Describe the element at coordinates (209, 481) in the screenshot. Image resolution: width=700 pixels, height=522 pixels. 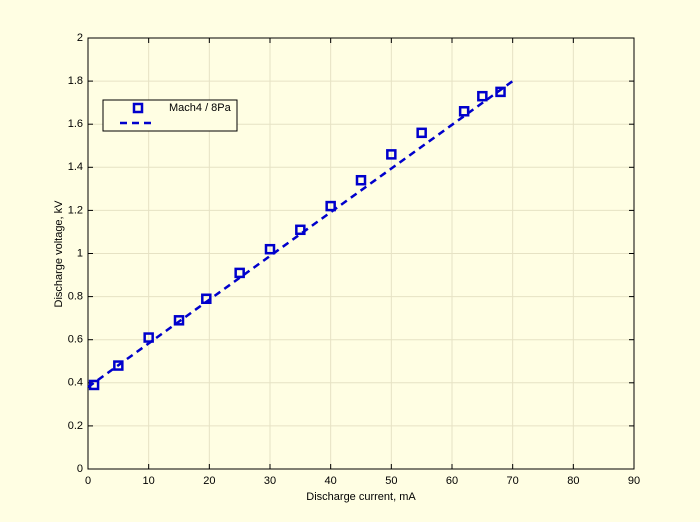
I see `x-tick-label: 20` at that location.